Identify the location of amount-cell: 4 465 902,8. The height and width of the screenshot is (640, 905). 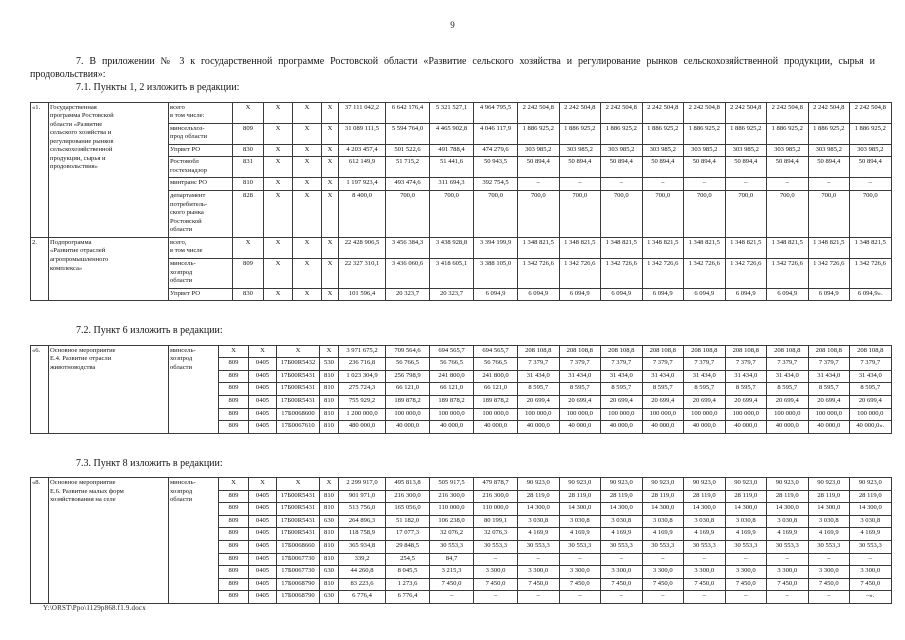
(451, 133).